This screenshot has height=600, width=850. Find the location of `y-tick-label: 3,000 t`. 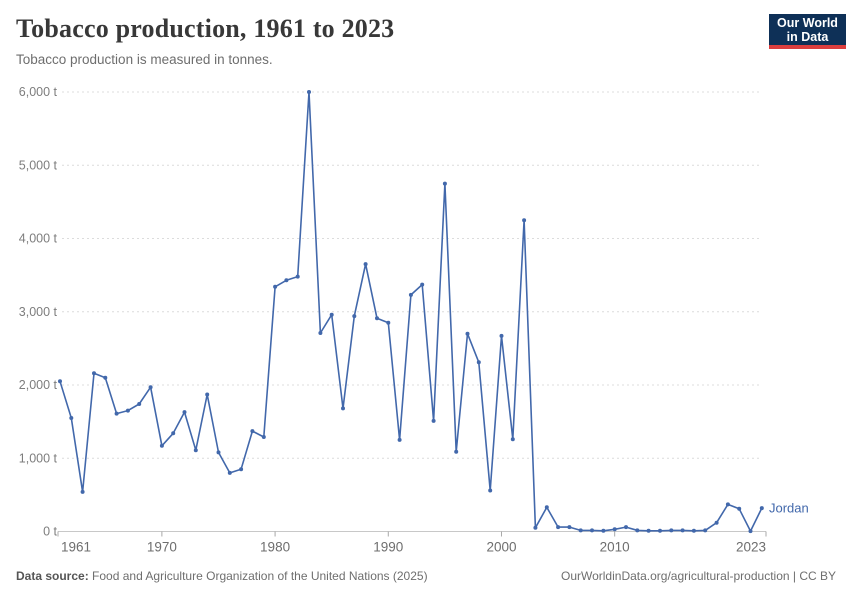

y-tick-label: 3,000 t is located at coordinates (38, 312).